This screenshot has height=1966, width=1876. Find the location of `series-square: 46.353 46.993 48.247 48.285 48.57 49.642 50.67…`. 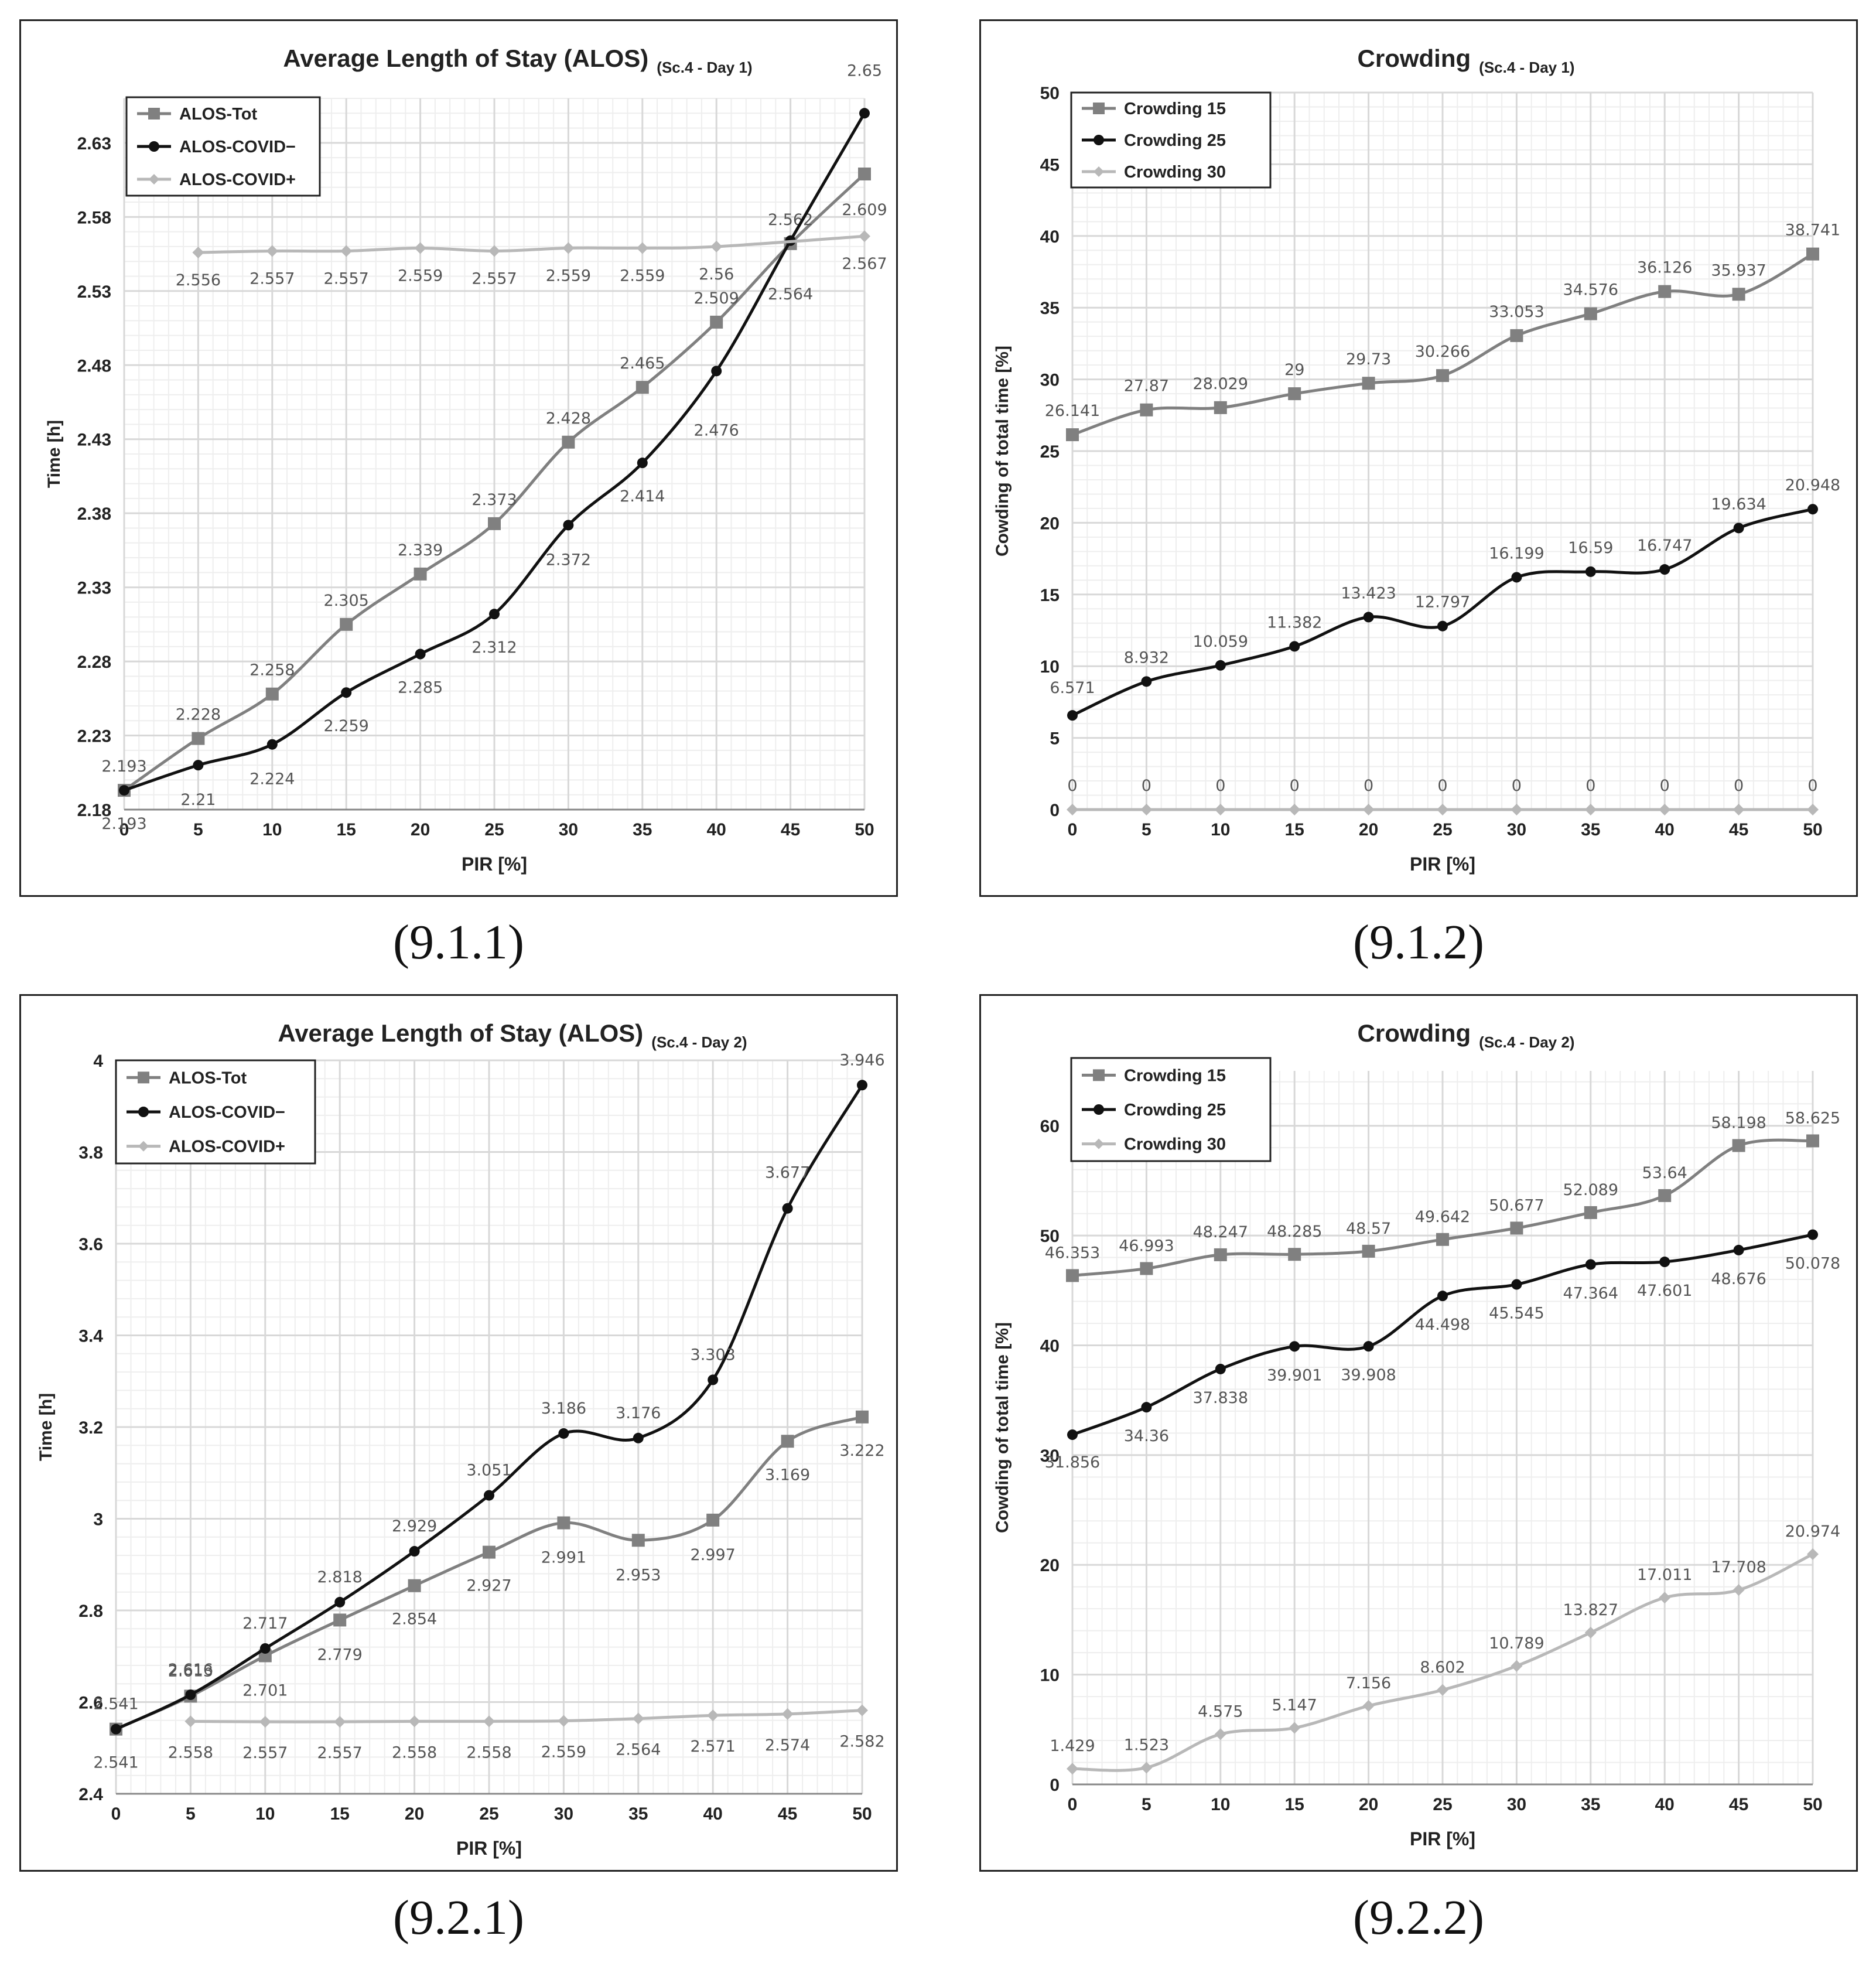

series-square: 46.353 46.993 48.247 48.285 48.57 49.642 50.67… is located at coordinates (1442, 1195).